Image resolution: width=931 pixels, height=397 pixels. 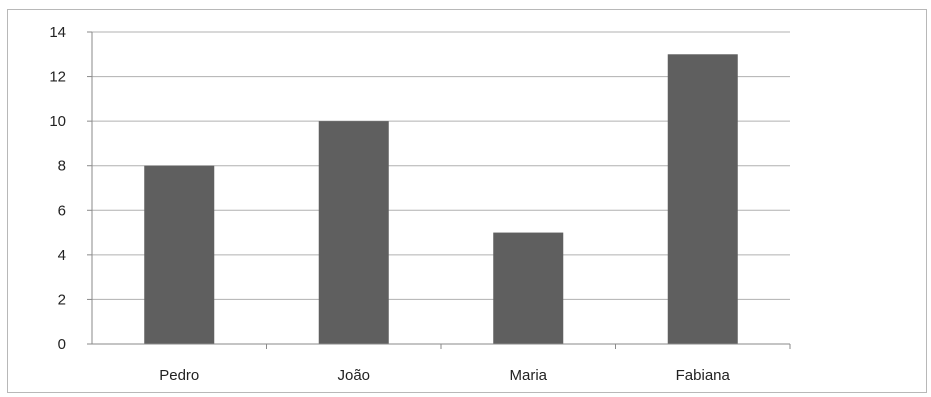 What do you see at coordinates (703, 375) in the screenshot?
I see `x-category-label: Fabiana` at bounding box center [703, 375].